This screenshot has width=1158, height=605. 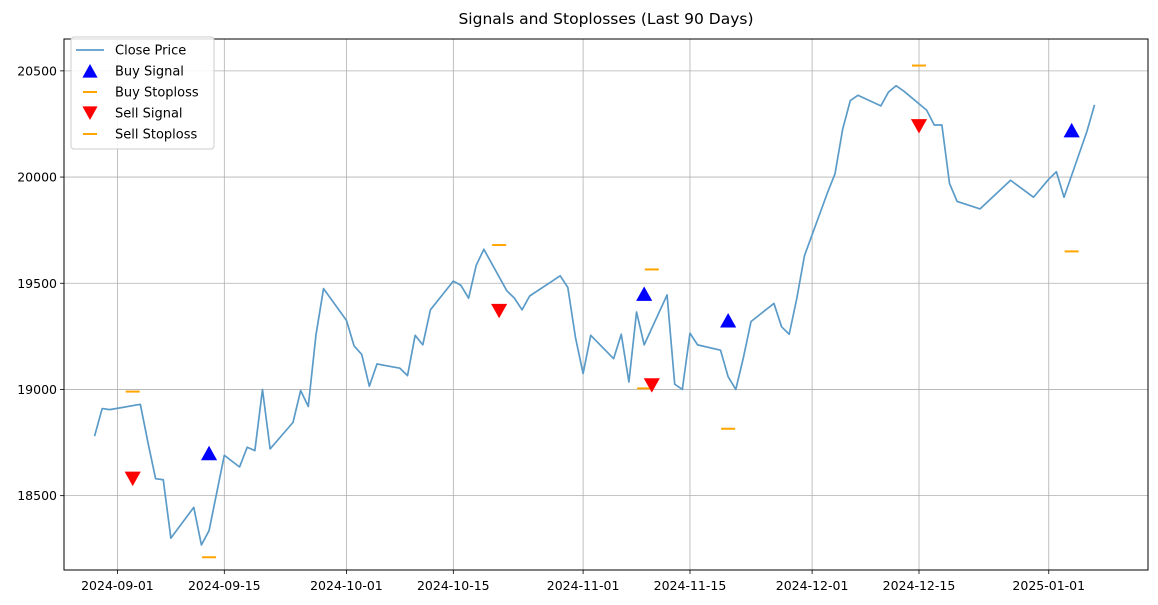 I want to click on y-tick-label: 19500, so click(x=37, y=283).